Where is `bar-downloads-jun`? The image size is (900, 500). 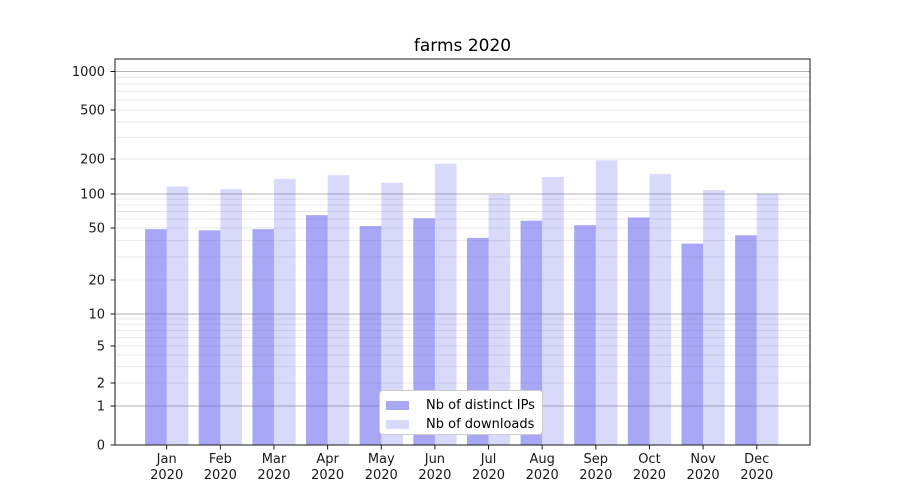
bar-downloads-jun is located at coordinates (445, 304).